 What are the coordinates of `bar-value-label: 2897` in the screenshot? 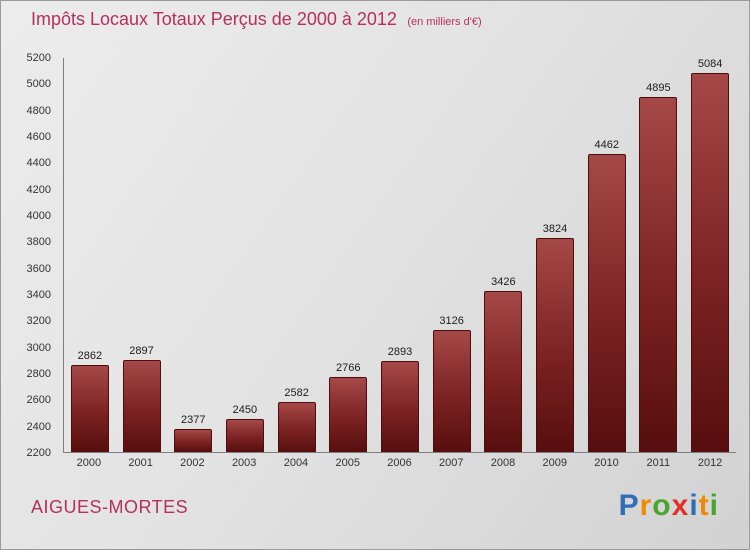 It's located at (141, 351).